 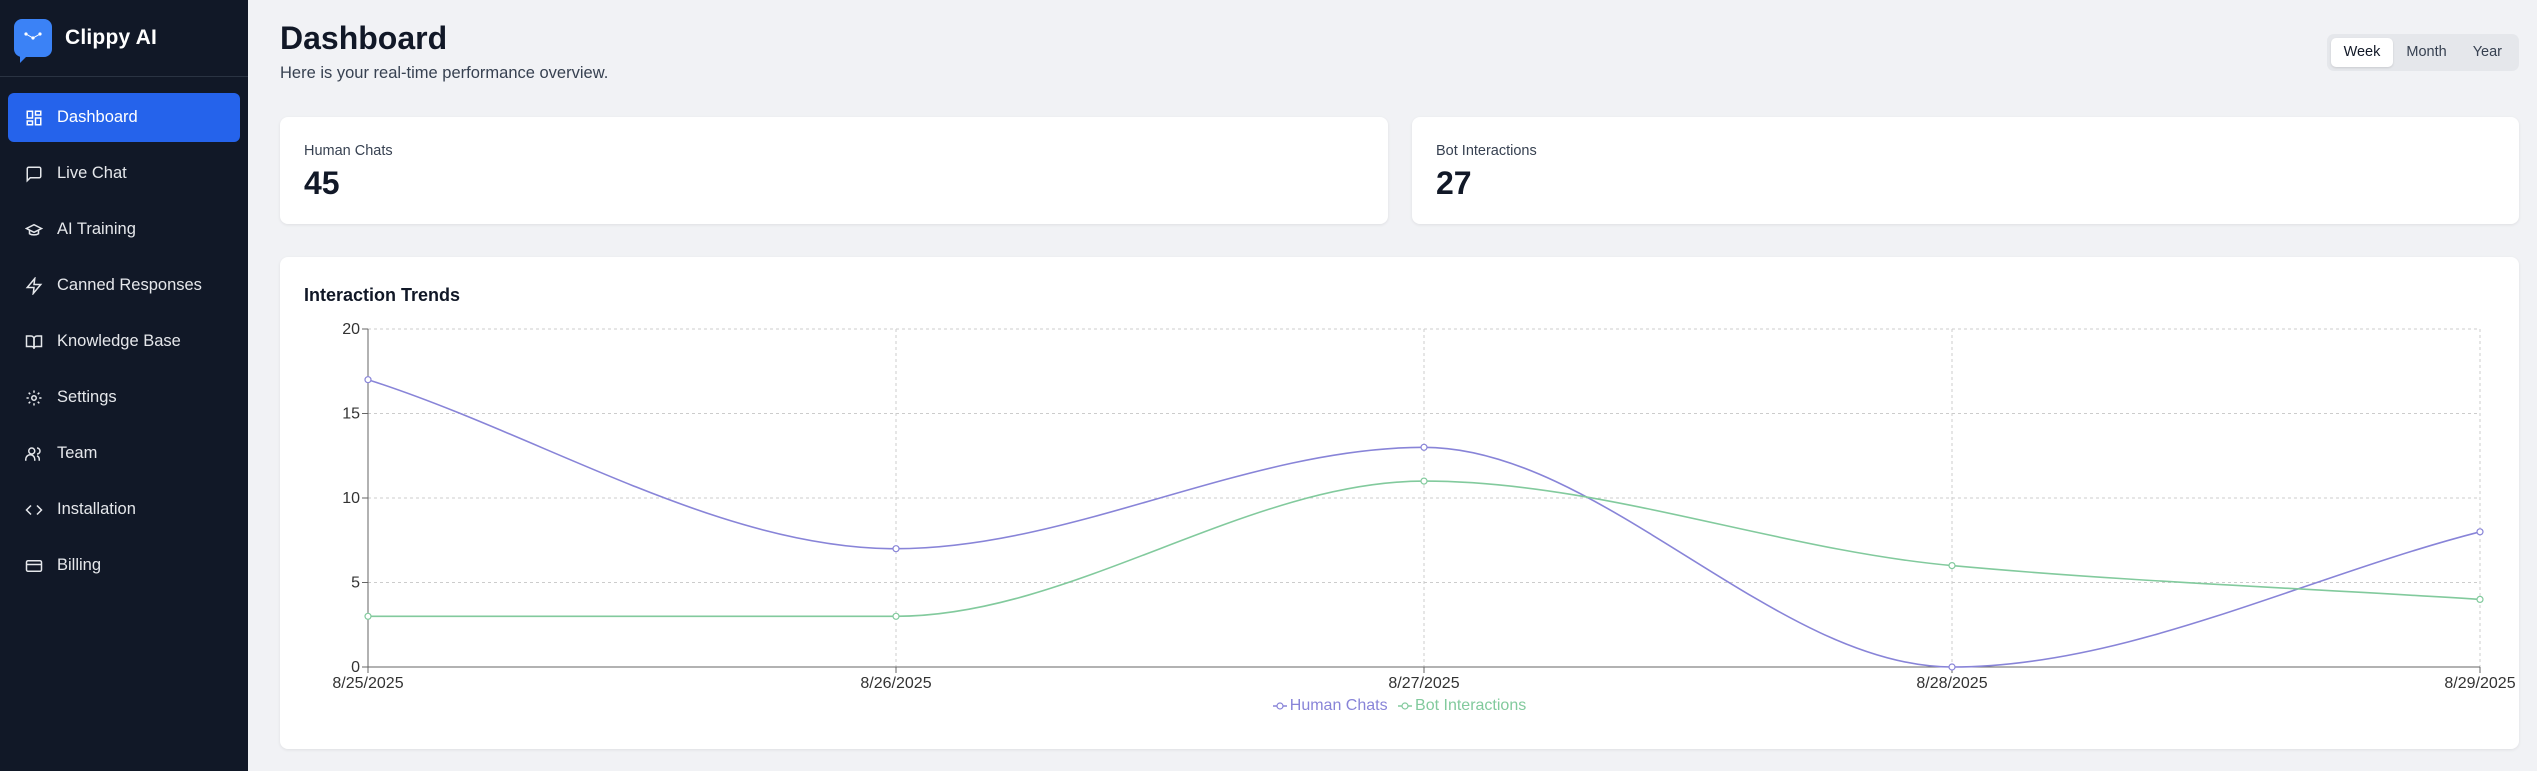 I want to click on sidebar-item-settings: Settings, so click(x=124, y=397).